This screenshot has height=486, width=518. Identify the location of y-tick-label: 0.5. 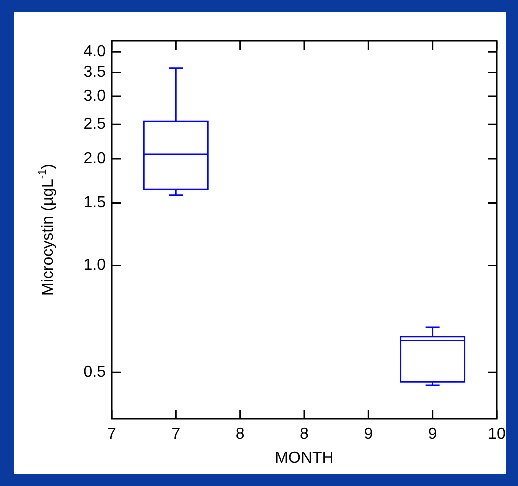
(95, 373).